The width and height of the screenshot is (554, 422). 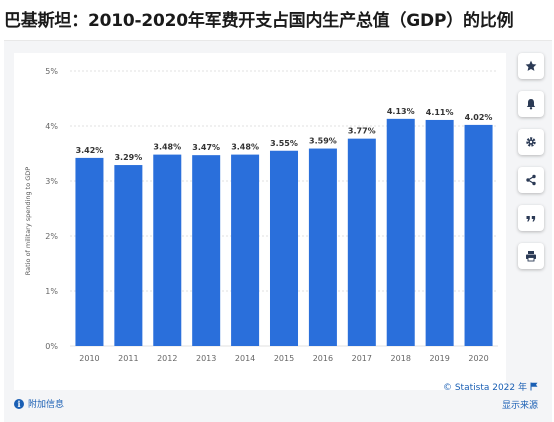 I want to click on cite-button, so click(x=531, y=218).